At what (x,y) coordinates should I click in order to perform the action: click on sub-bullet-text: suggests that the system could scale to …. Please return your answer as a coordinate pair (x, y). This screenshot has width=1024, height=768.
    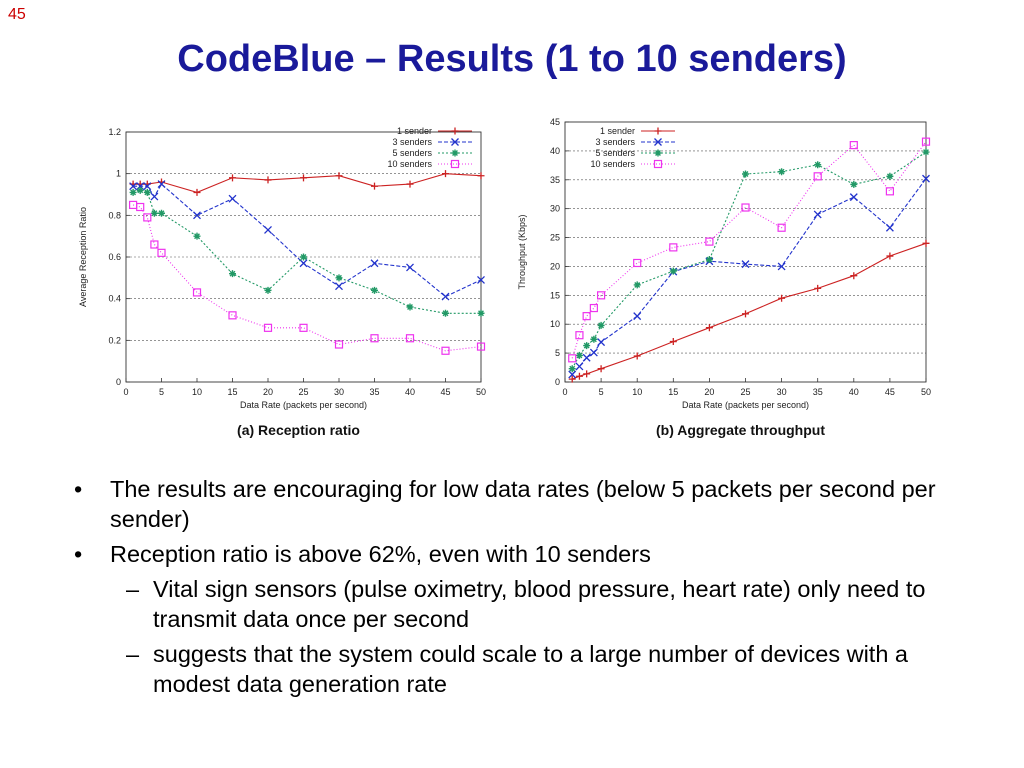
    Looking at the image, I should click on (531, 669).